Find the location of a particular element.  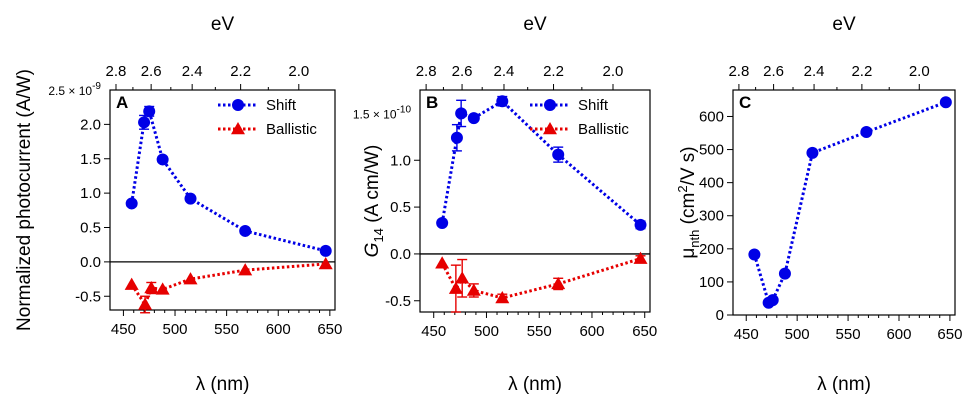

y-tick-label: 500 is located at coordinates (711, 150).